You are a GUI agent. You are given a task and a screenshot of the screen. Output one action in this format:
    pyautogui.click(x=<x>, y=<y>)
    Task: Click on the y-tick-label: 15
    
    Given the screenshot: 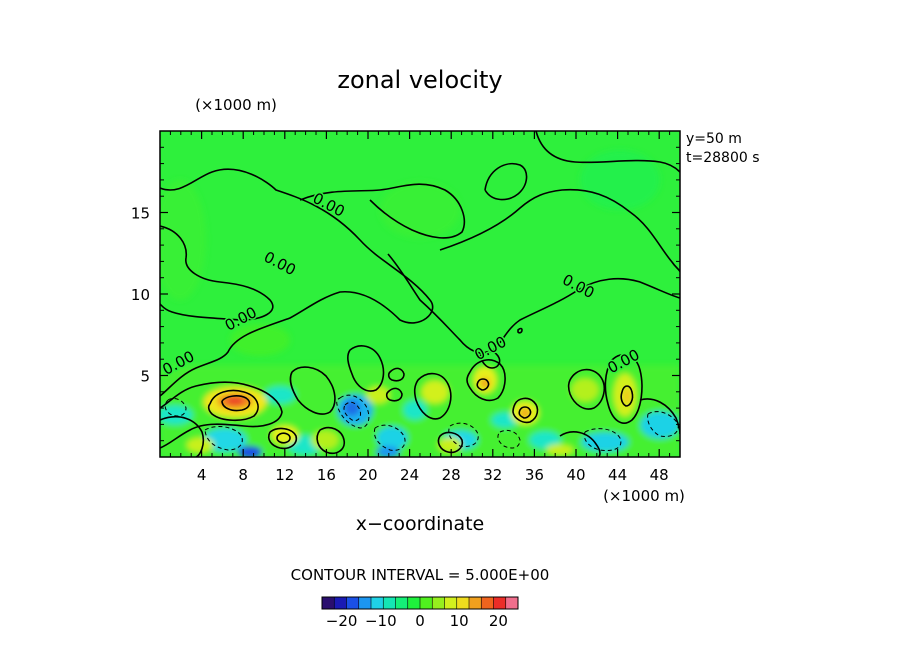 What is the action you would take?
    pyautogui.click(x=140, y=214)
    